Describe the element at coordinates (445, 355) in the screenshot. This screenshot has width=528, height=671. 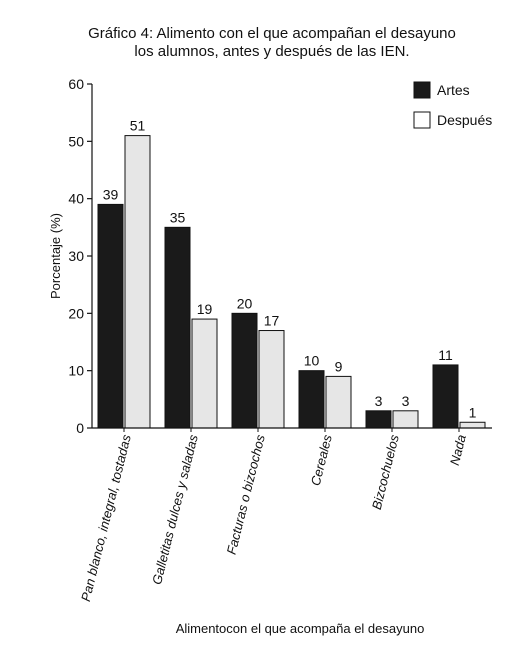
I see `data-label: 11` at that location.